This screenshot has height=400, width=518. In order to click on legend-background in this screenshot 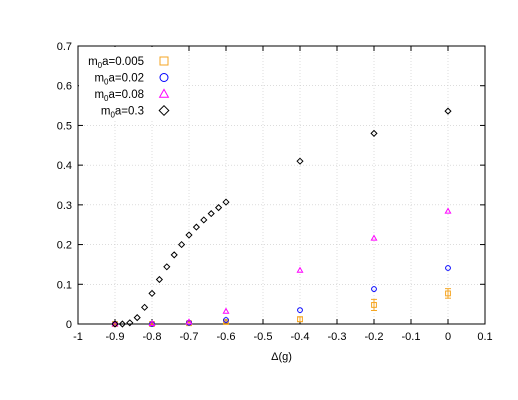, I will do `click(131, 84)`.